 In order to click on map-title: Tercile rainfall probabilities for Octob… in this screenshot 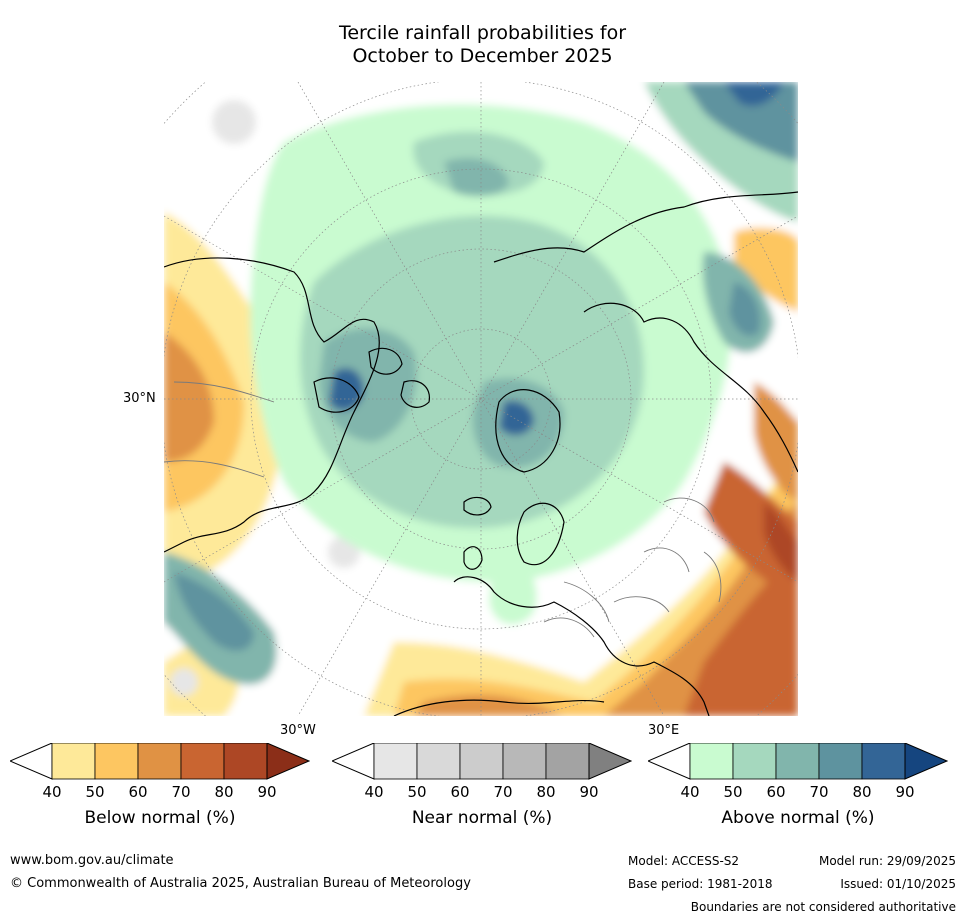, I will do `click(482, 45)`.